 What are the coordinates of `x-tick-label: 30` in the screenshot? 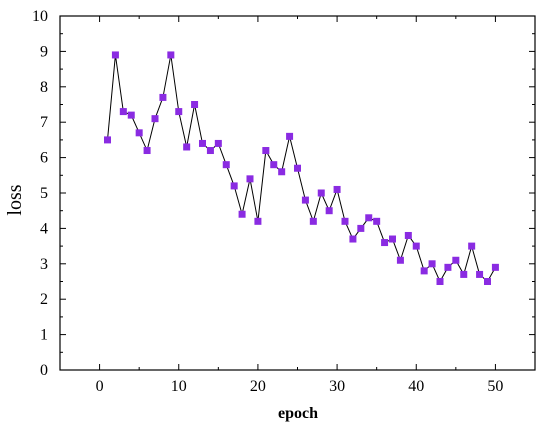 It's located at (337, 386).